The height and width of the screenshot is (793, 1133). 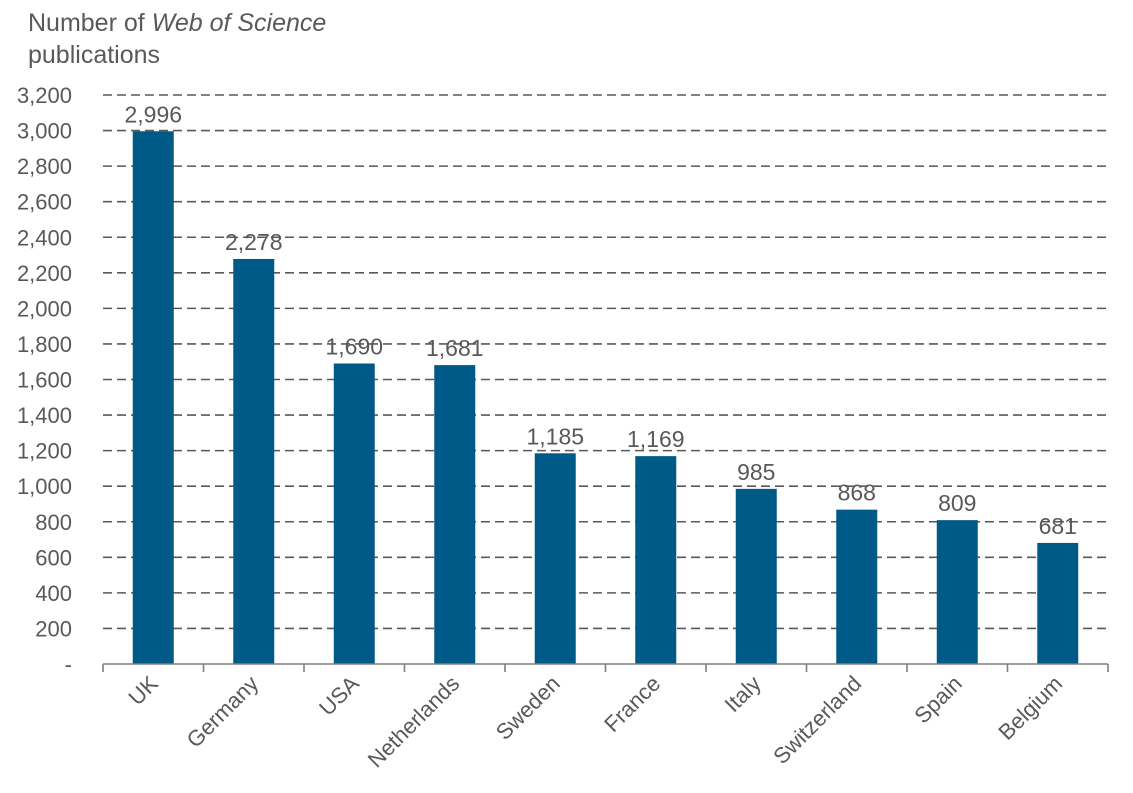 I want to click on y-tick-label: 1,800, so click(x=44, y=344).